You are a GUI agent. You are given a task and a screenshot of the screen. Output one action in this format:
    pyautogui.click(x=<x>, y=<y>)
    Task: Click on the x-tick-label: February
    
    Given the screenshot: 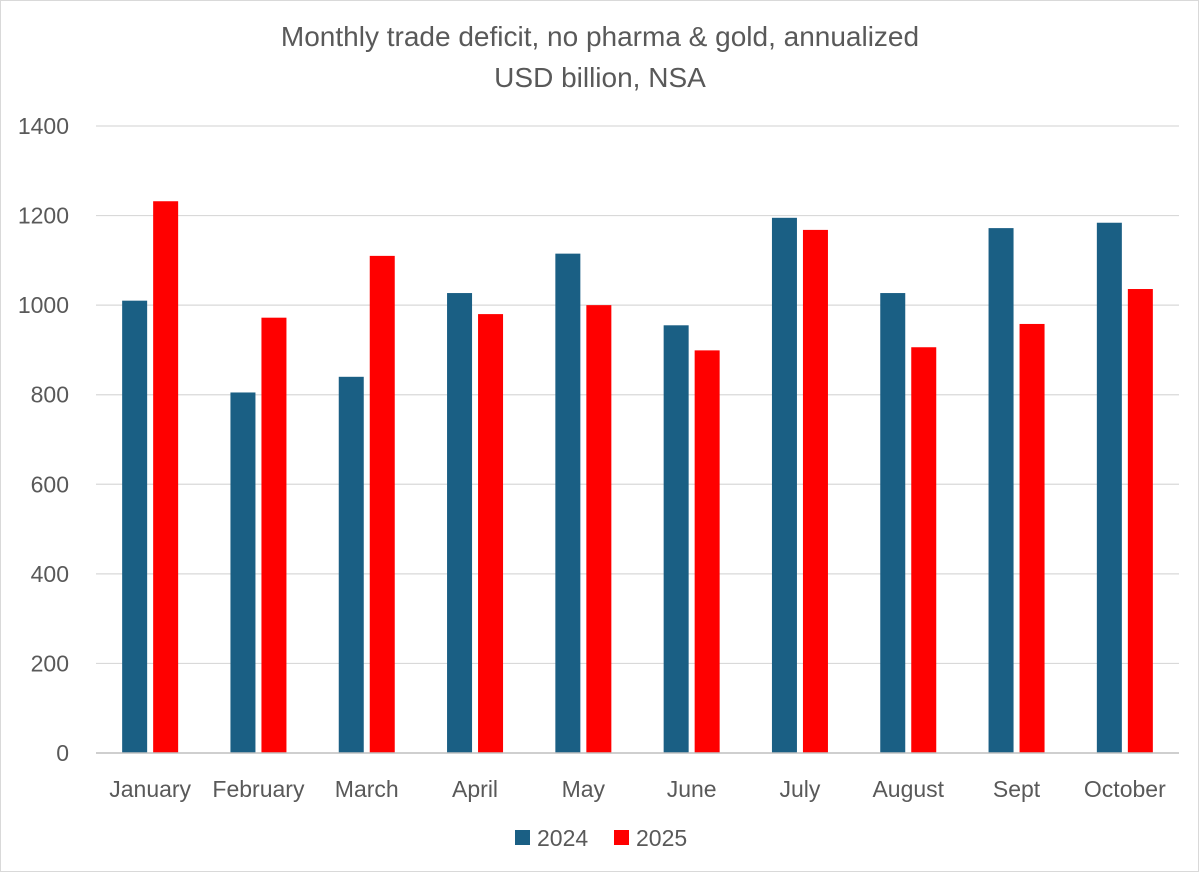 What is the action you would take?
    pyautogui.click(x=258, y=789)
    